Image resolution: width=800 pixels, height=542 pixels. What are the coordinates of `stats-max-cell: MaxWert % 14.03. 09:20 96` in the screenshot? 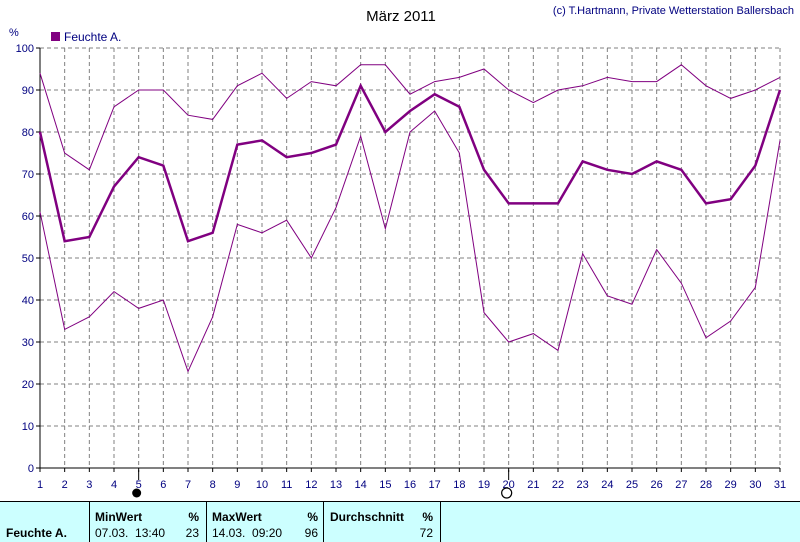 It's located at (265, 522).